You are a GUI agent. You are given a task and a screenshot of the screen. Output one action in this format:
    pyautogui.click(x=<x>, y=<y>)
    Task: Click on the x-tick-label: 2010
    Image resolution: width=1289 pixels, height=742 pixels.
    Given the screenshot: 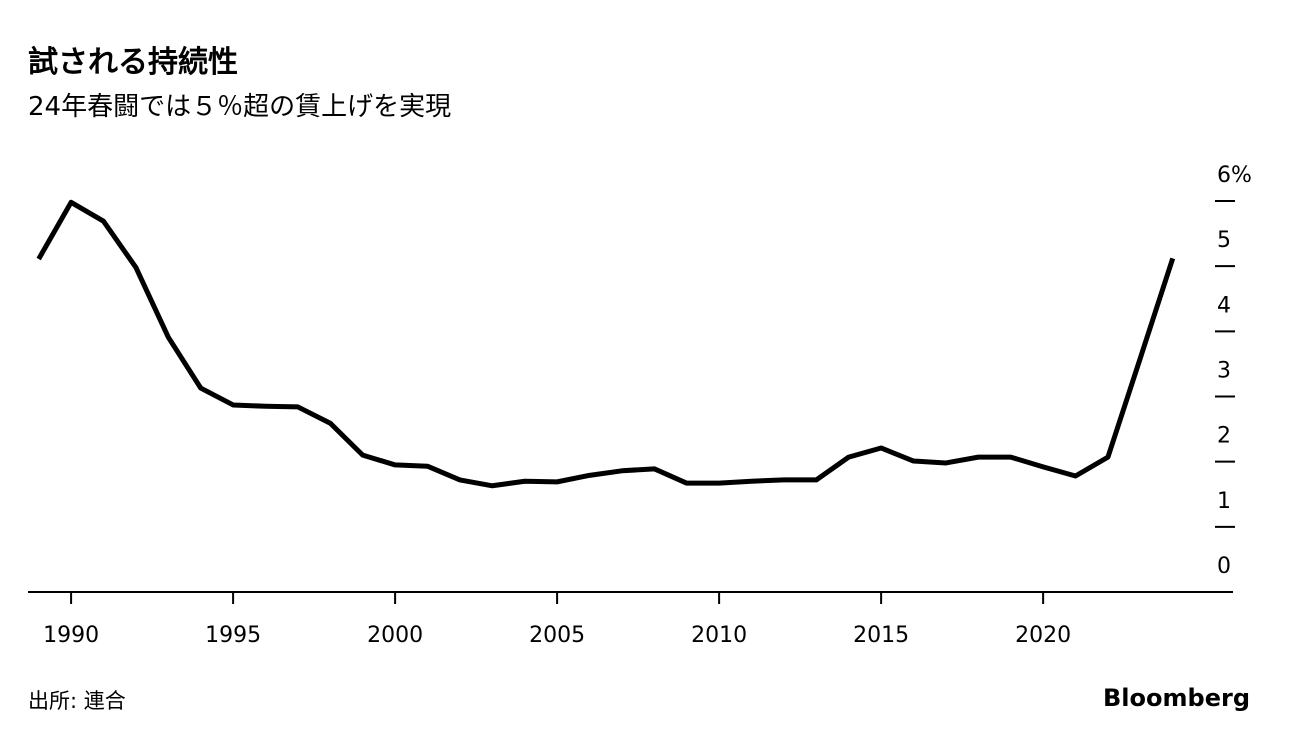 What is the action you would take?
    pyautogui.click(x=719, y=635)
    